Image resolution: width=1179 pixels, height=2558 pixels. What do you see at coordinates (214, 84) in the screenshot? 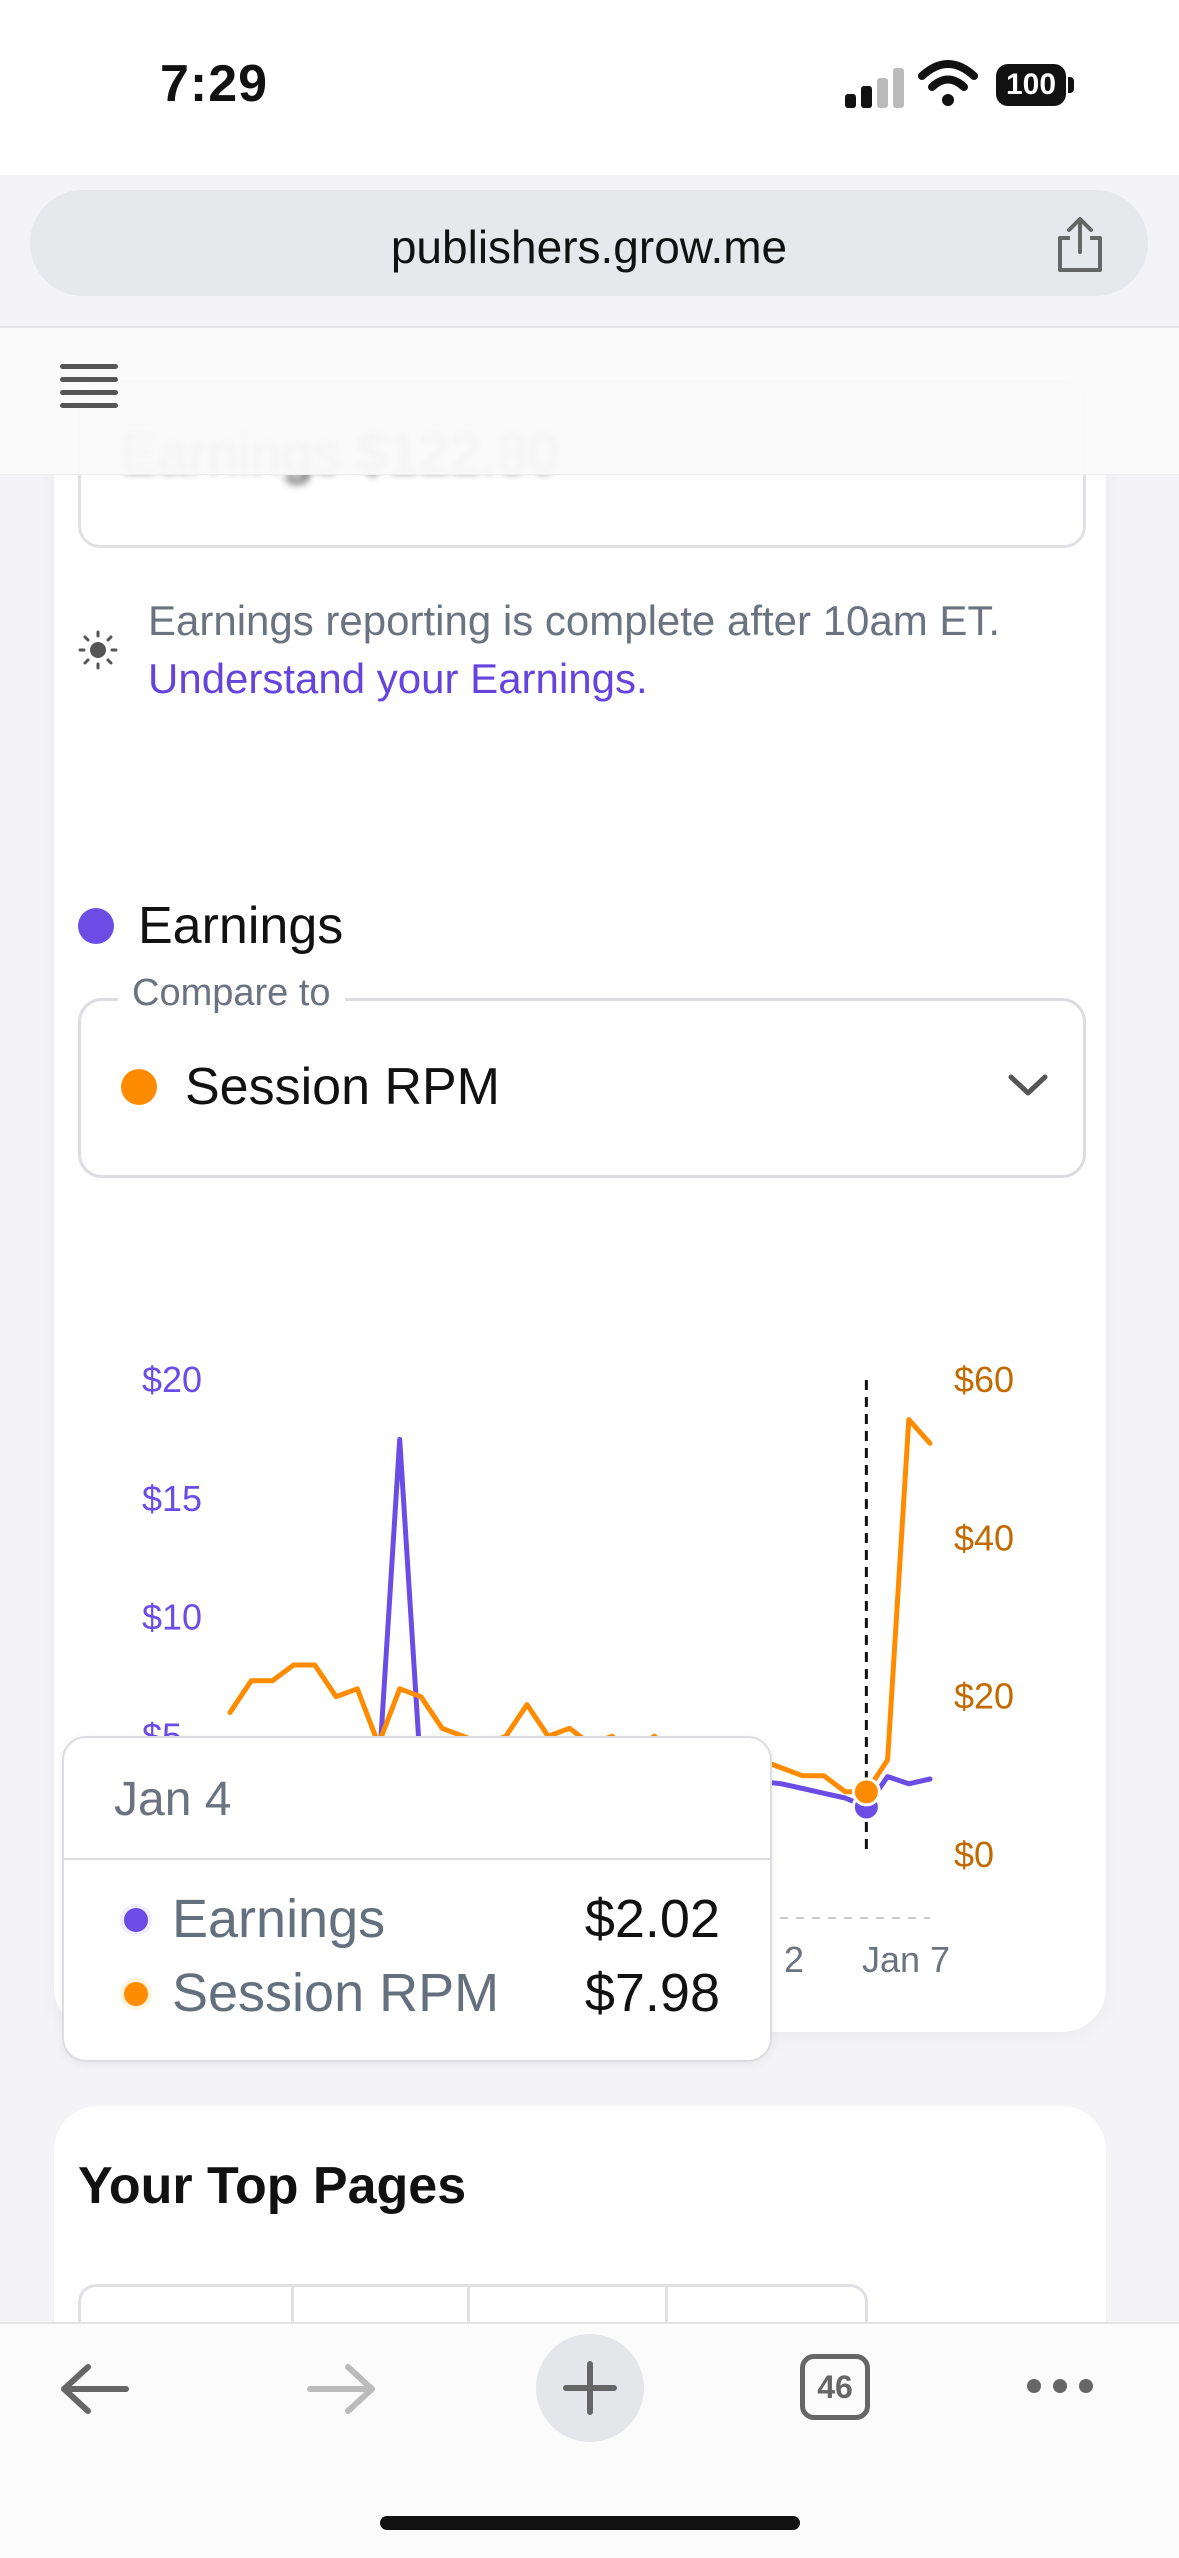
I see `status-time: 7:29` at bounding box center [214, 84].